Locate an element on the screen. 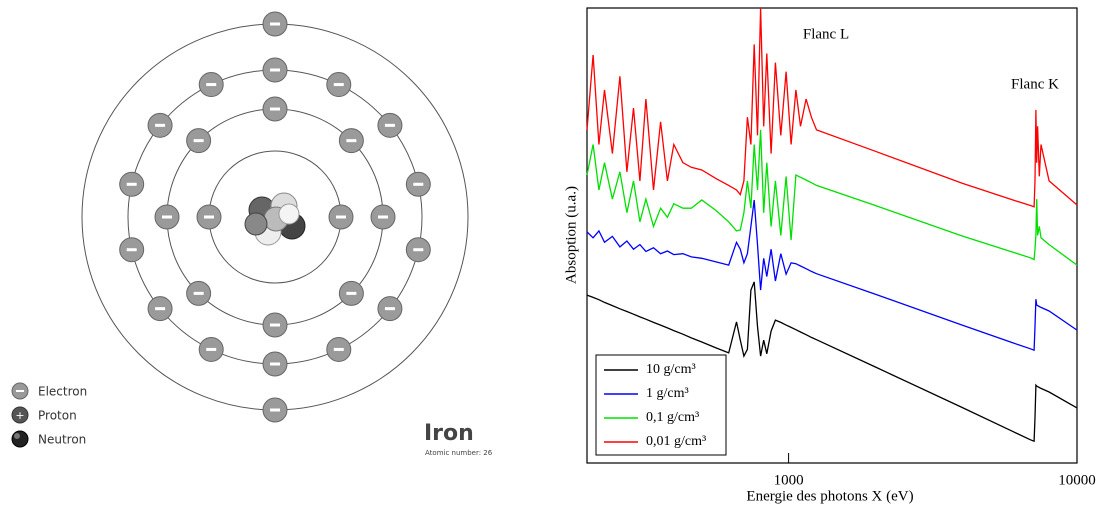 This screenshot has width=1105, height=509. atom-legend: + Electron Proton Neutron is located at coordinates (49, 415).